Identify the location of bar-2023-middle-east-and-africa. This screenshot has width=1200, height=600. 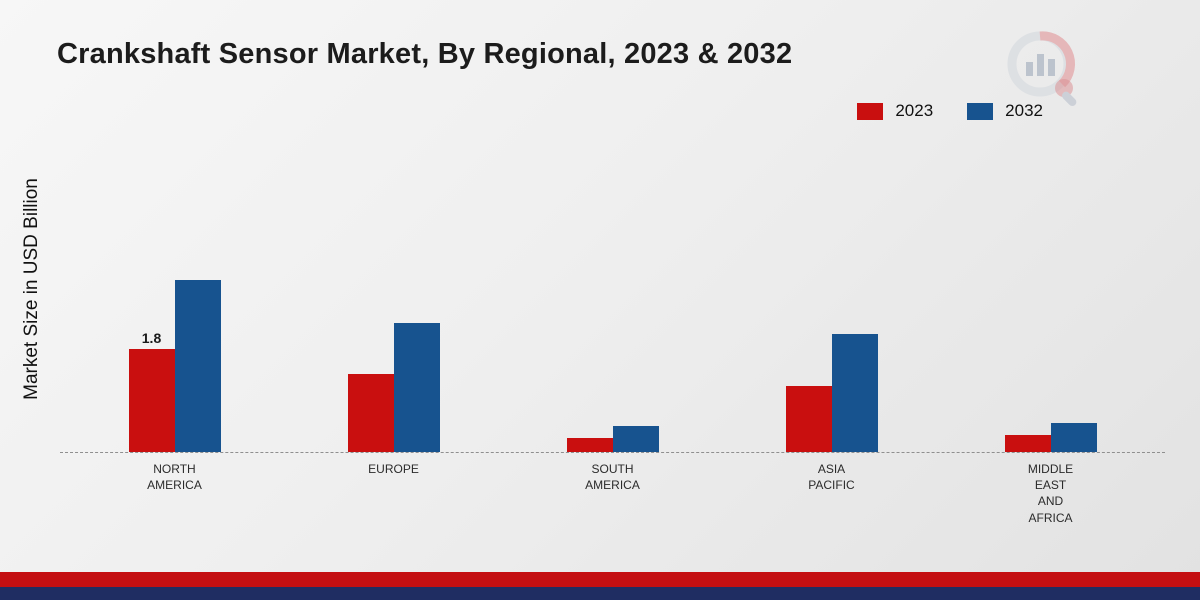
(1027, 443).